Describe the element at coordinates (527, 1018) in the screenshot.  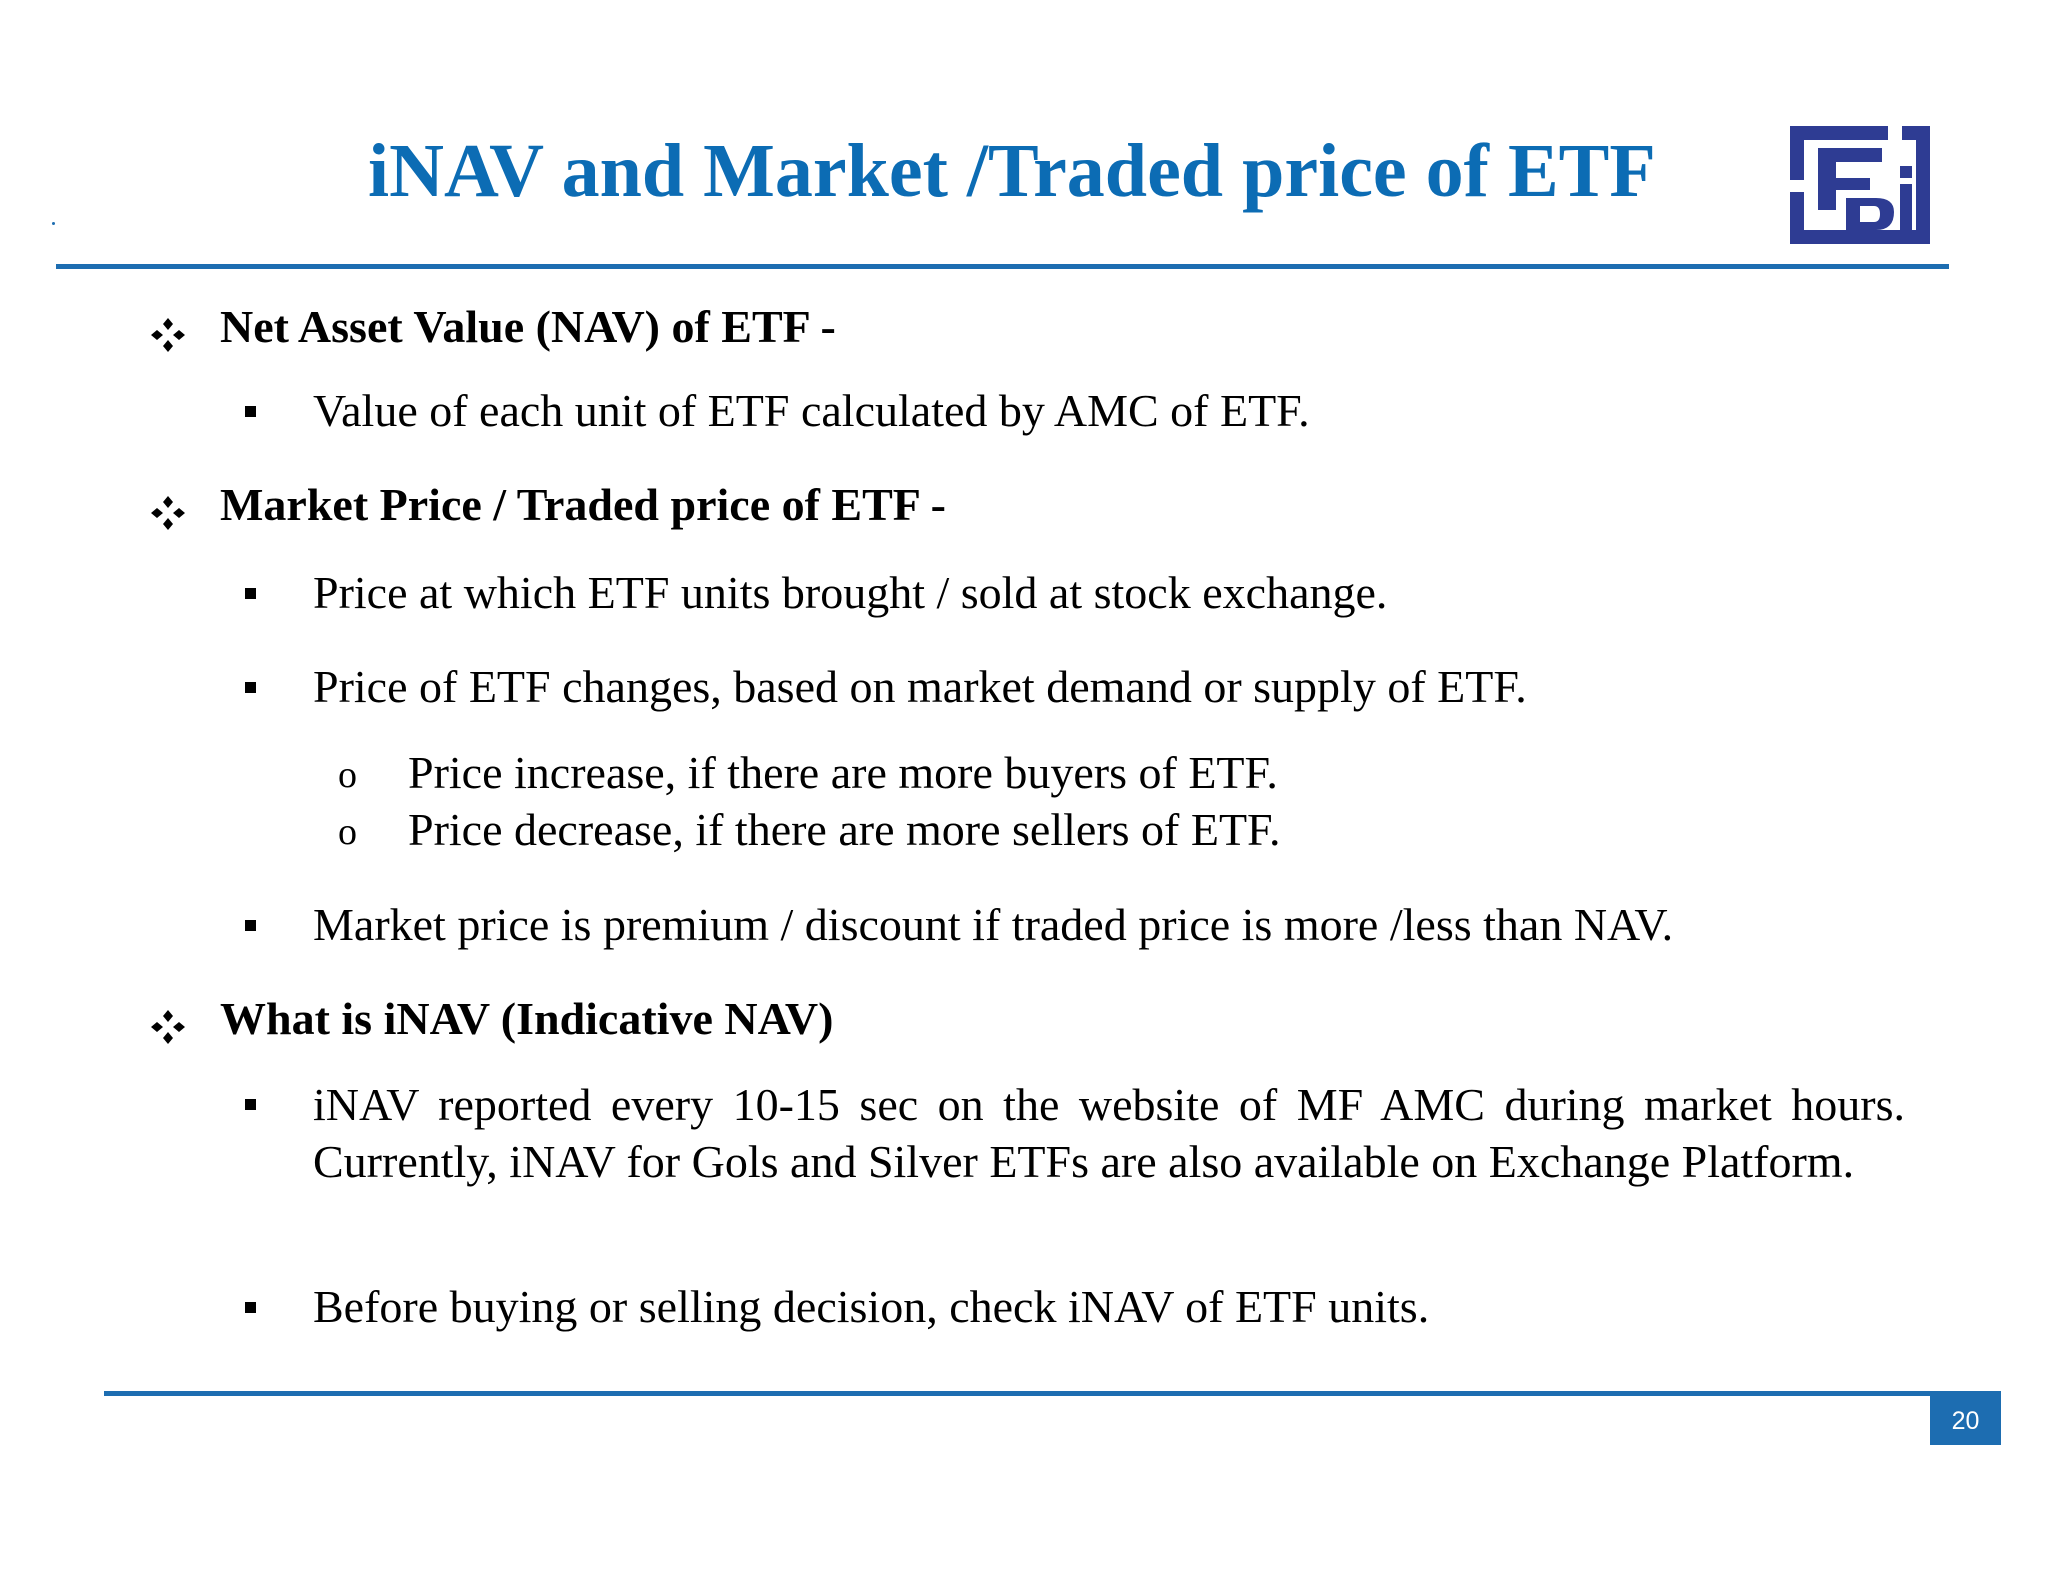
I see `section-heading-text: What is iNAV (Indicative NAV)` at that location.